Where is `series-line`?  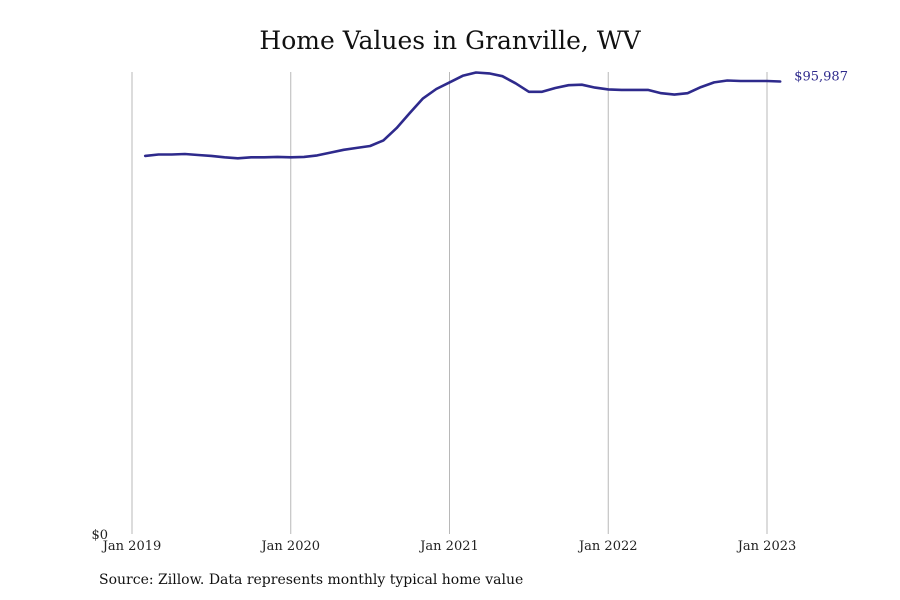
series-line is located at coordinates (462, 115).